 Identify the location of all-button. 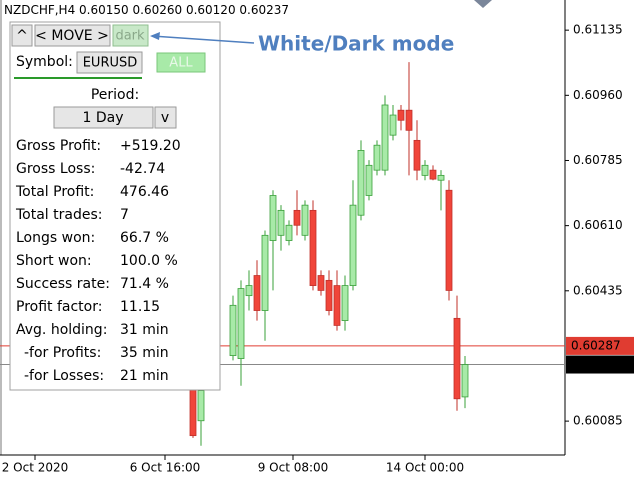
(181, 62).